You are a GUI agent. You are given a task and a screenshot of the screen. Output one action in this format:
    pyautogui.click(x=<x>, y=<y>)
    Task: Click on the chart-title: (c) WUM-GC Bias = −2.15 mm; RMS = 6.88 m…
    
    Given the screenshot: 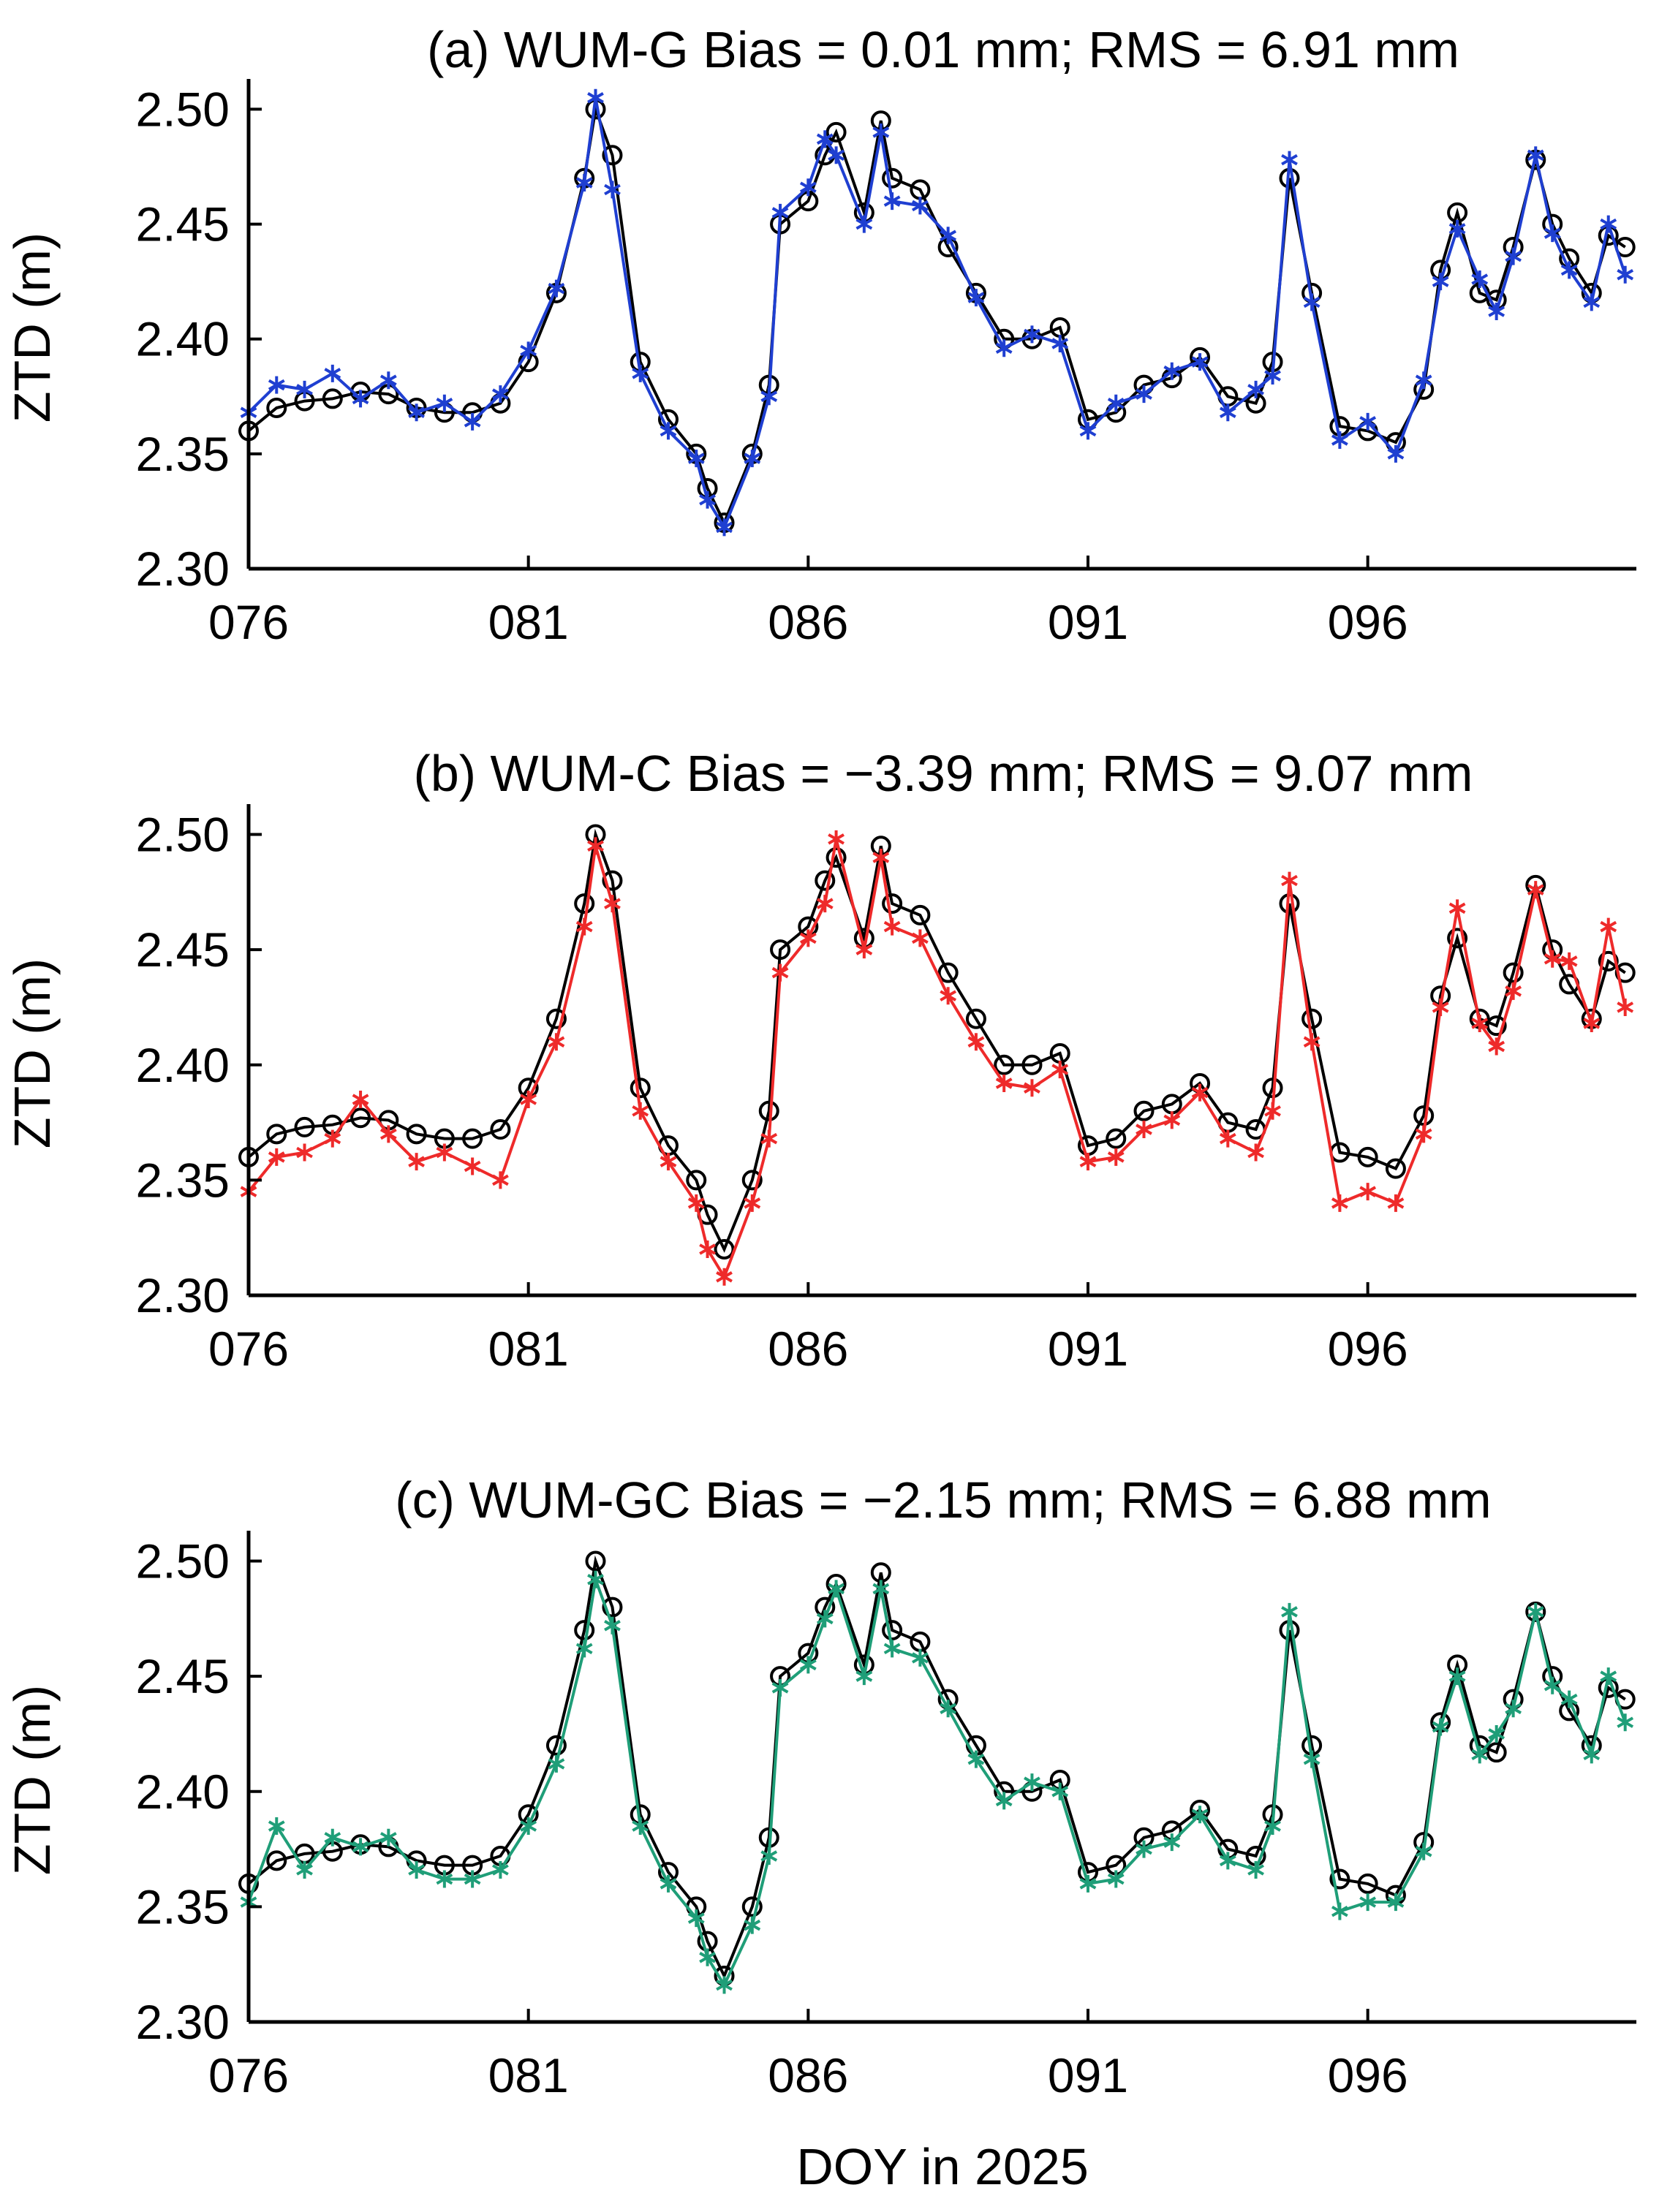 What is the action you would take?
    pyautogui.click(x=943, y=1500)
    